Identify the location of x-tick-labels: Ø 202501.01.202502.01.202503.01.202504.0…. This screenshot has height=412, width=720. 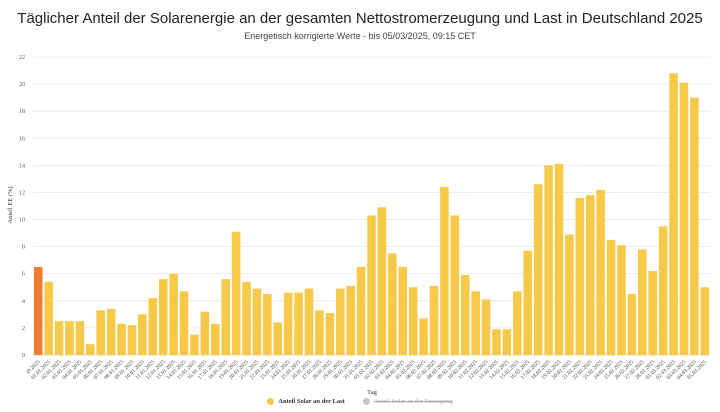
(367, 370).